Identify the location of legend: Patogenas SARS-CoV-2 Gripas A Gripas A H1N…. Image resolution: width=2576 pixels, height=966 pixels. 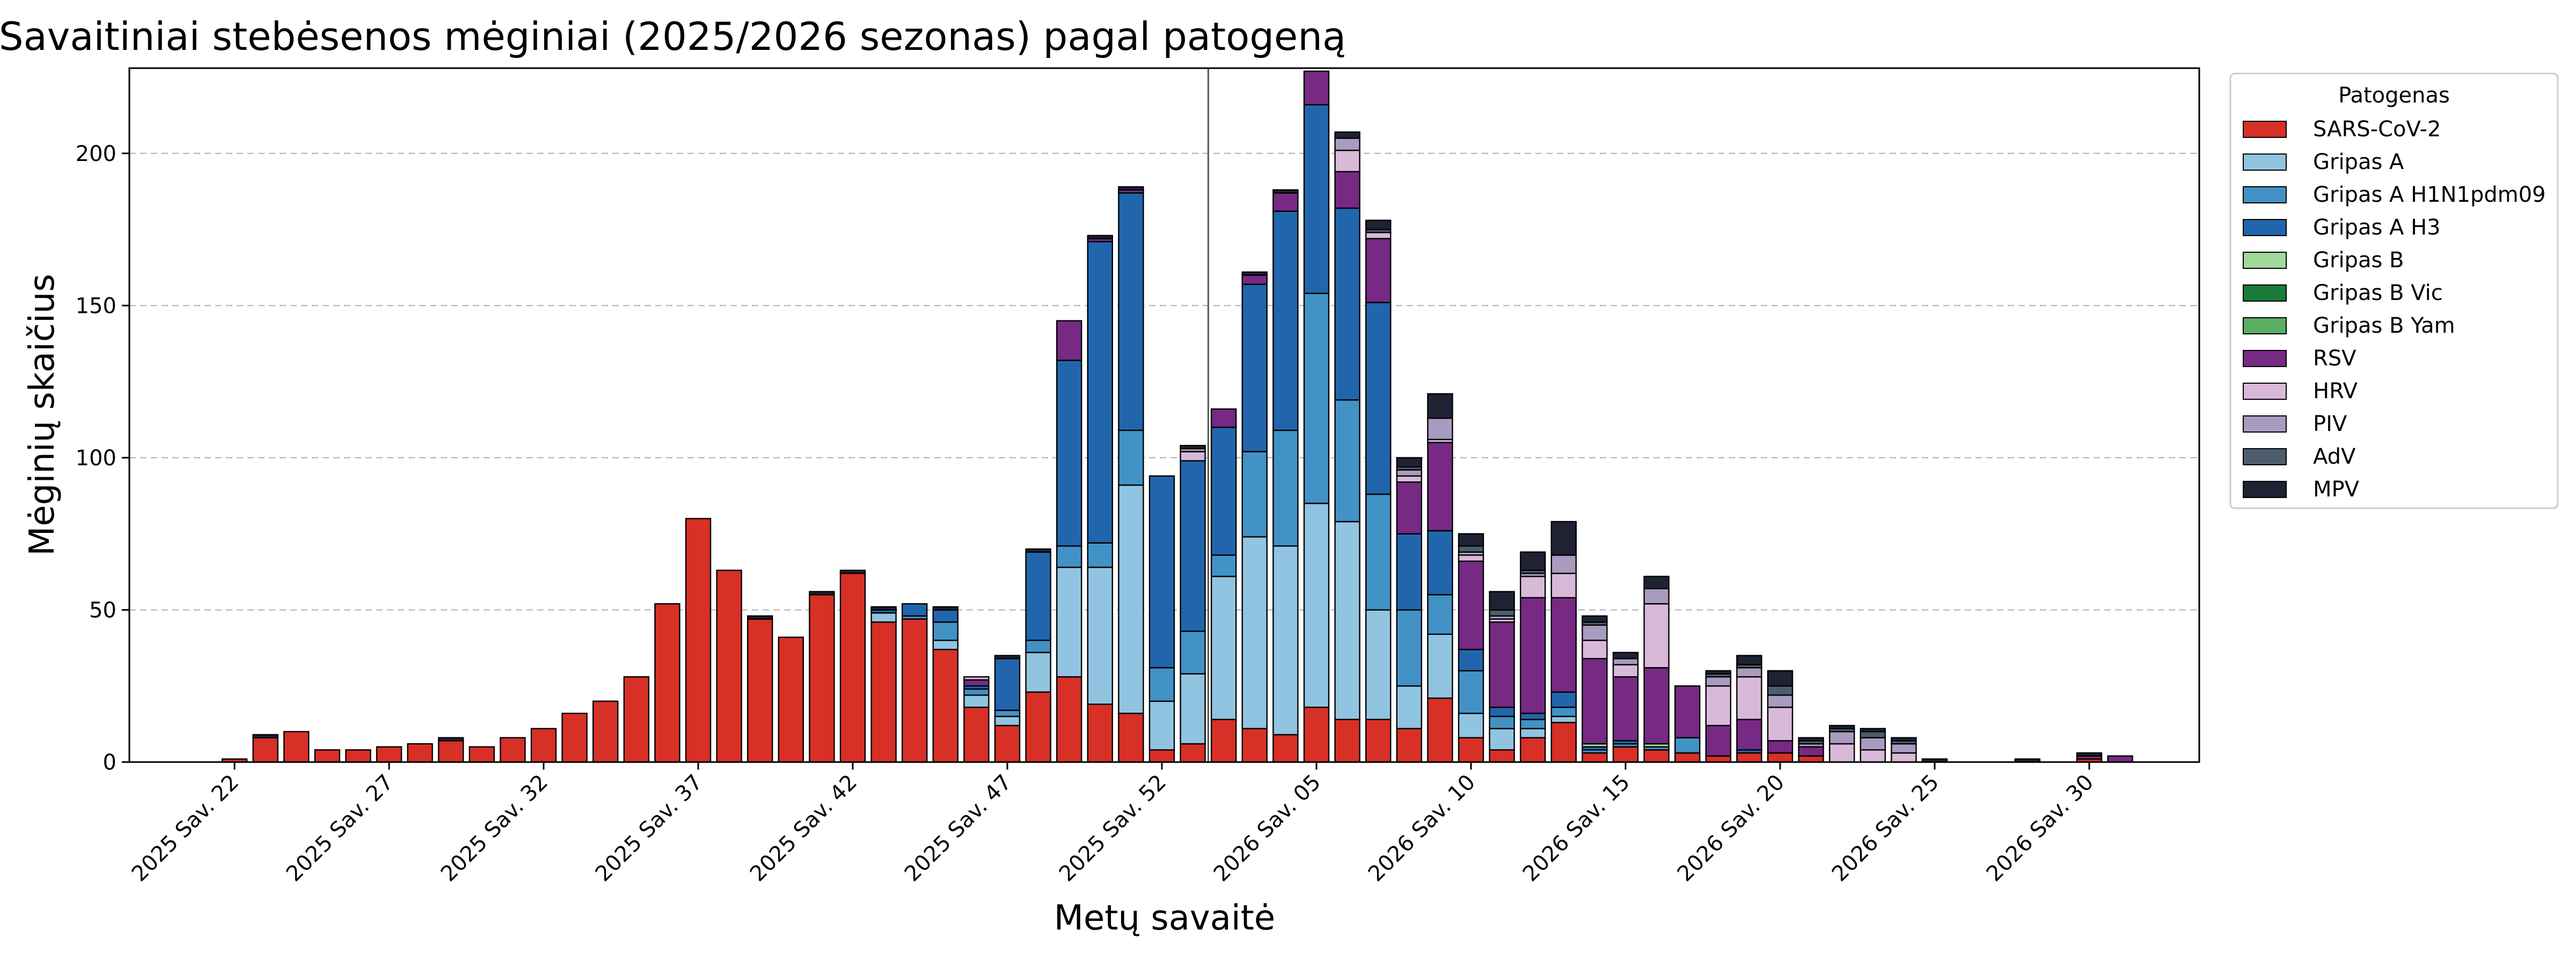
(2394, 290).